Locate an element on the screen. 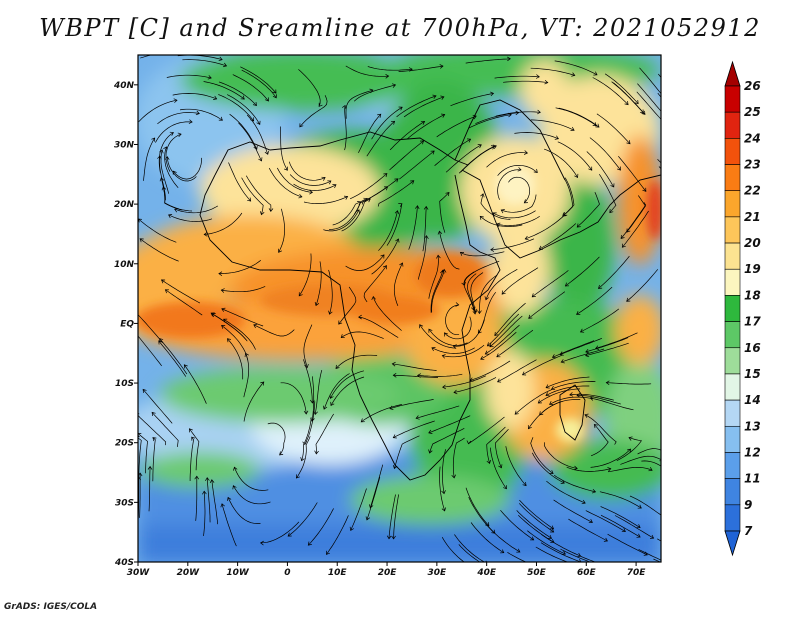 This screenshot has width=800, height=618. colorbar-label: 24 is located at coordinates (752, 138).